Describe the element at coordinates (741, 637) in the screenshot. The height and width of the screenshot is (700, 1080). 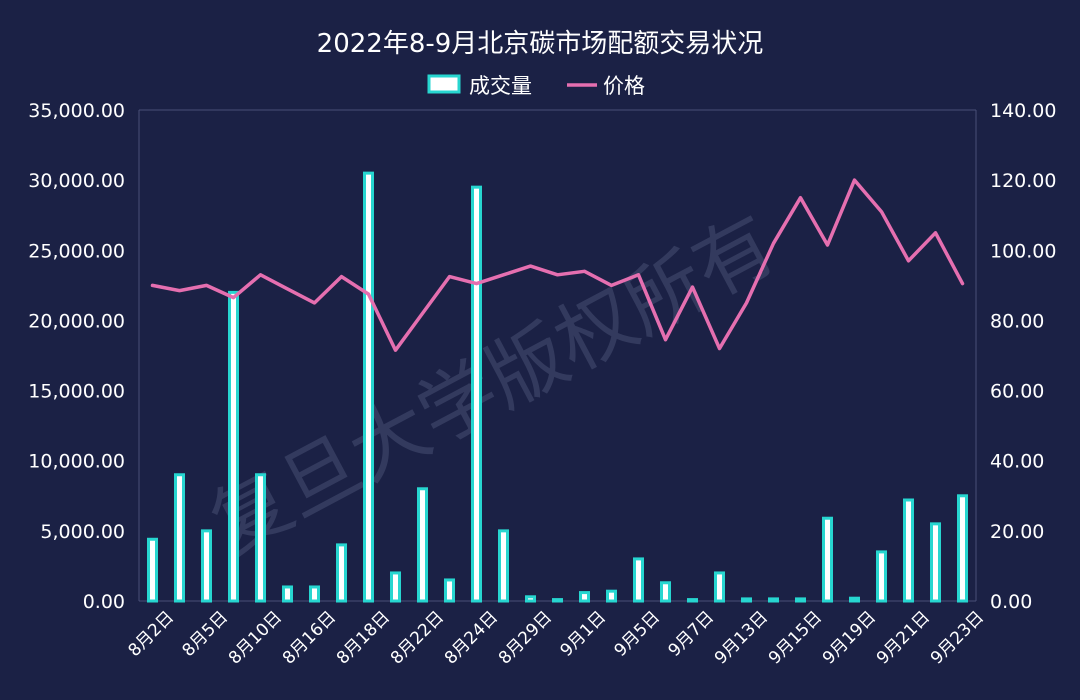
I see `x-tick-label: 9月13日` at that location.